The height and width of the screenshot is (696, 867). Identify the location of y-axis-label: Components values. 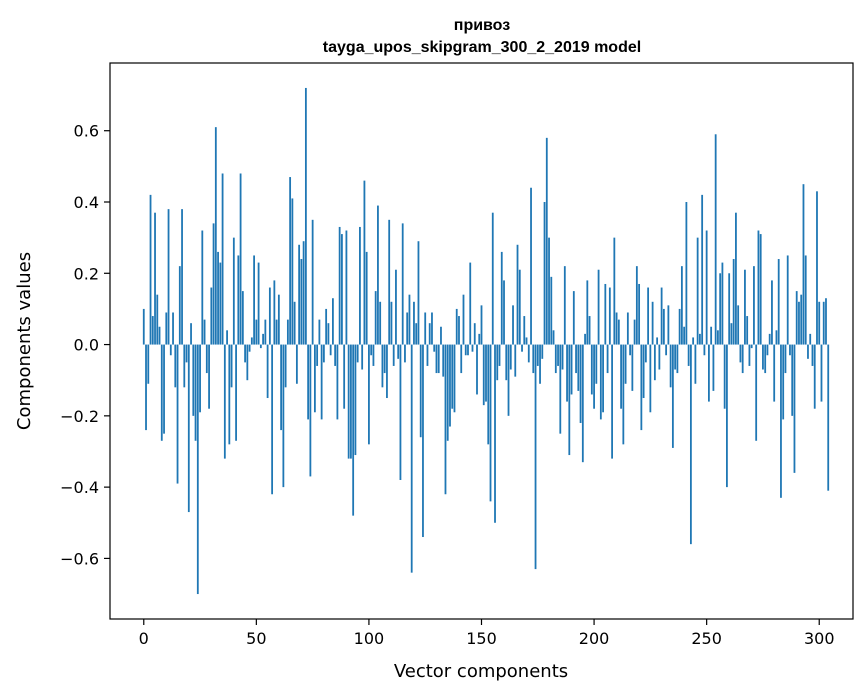
(24, 341).